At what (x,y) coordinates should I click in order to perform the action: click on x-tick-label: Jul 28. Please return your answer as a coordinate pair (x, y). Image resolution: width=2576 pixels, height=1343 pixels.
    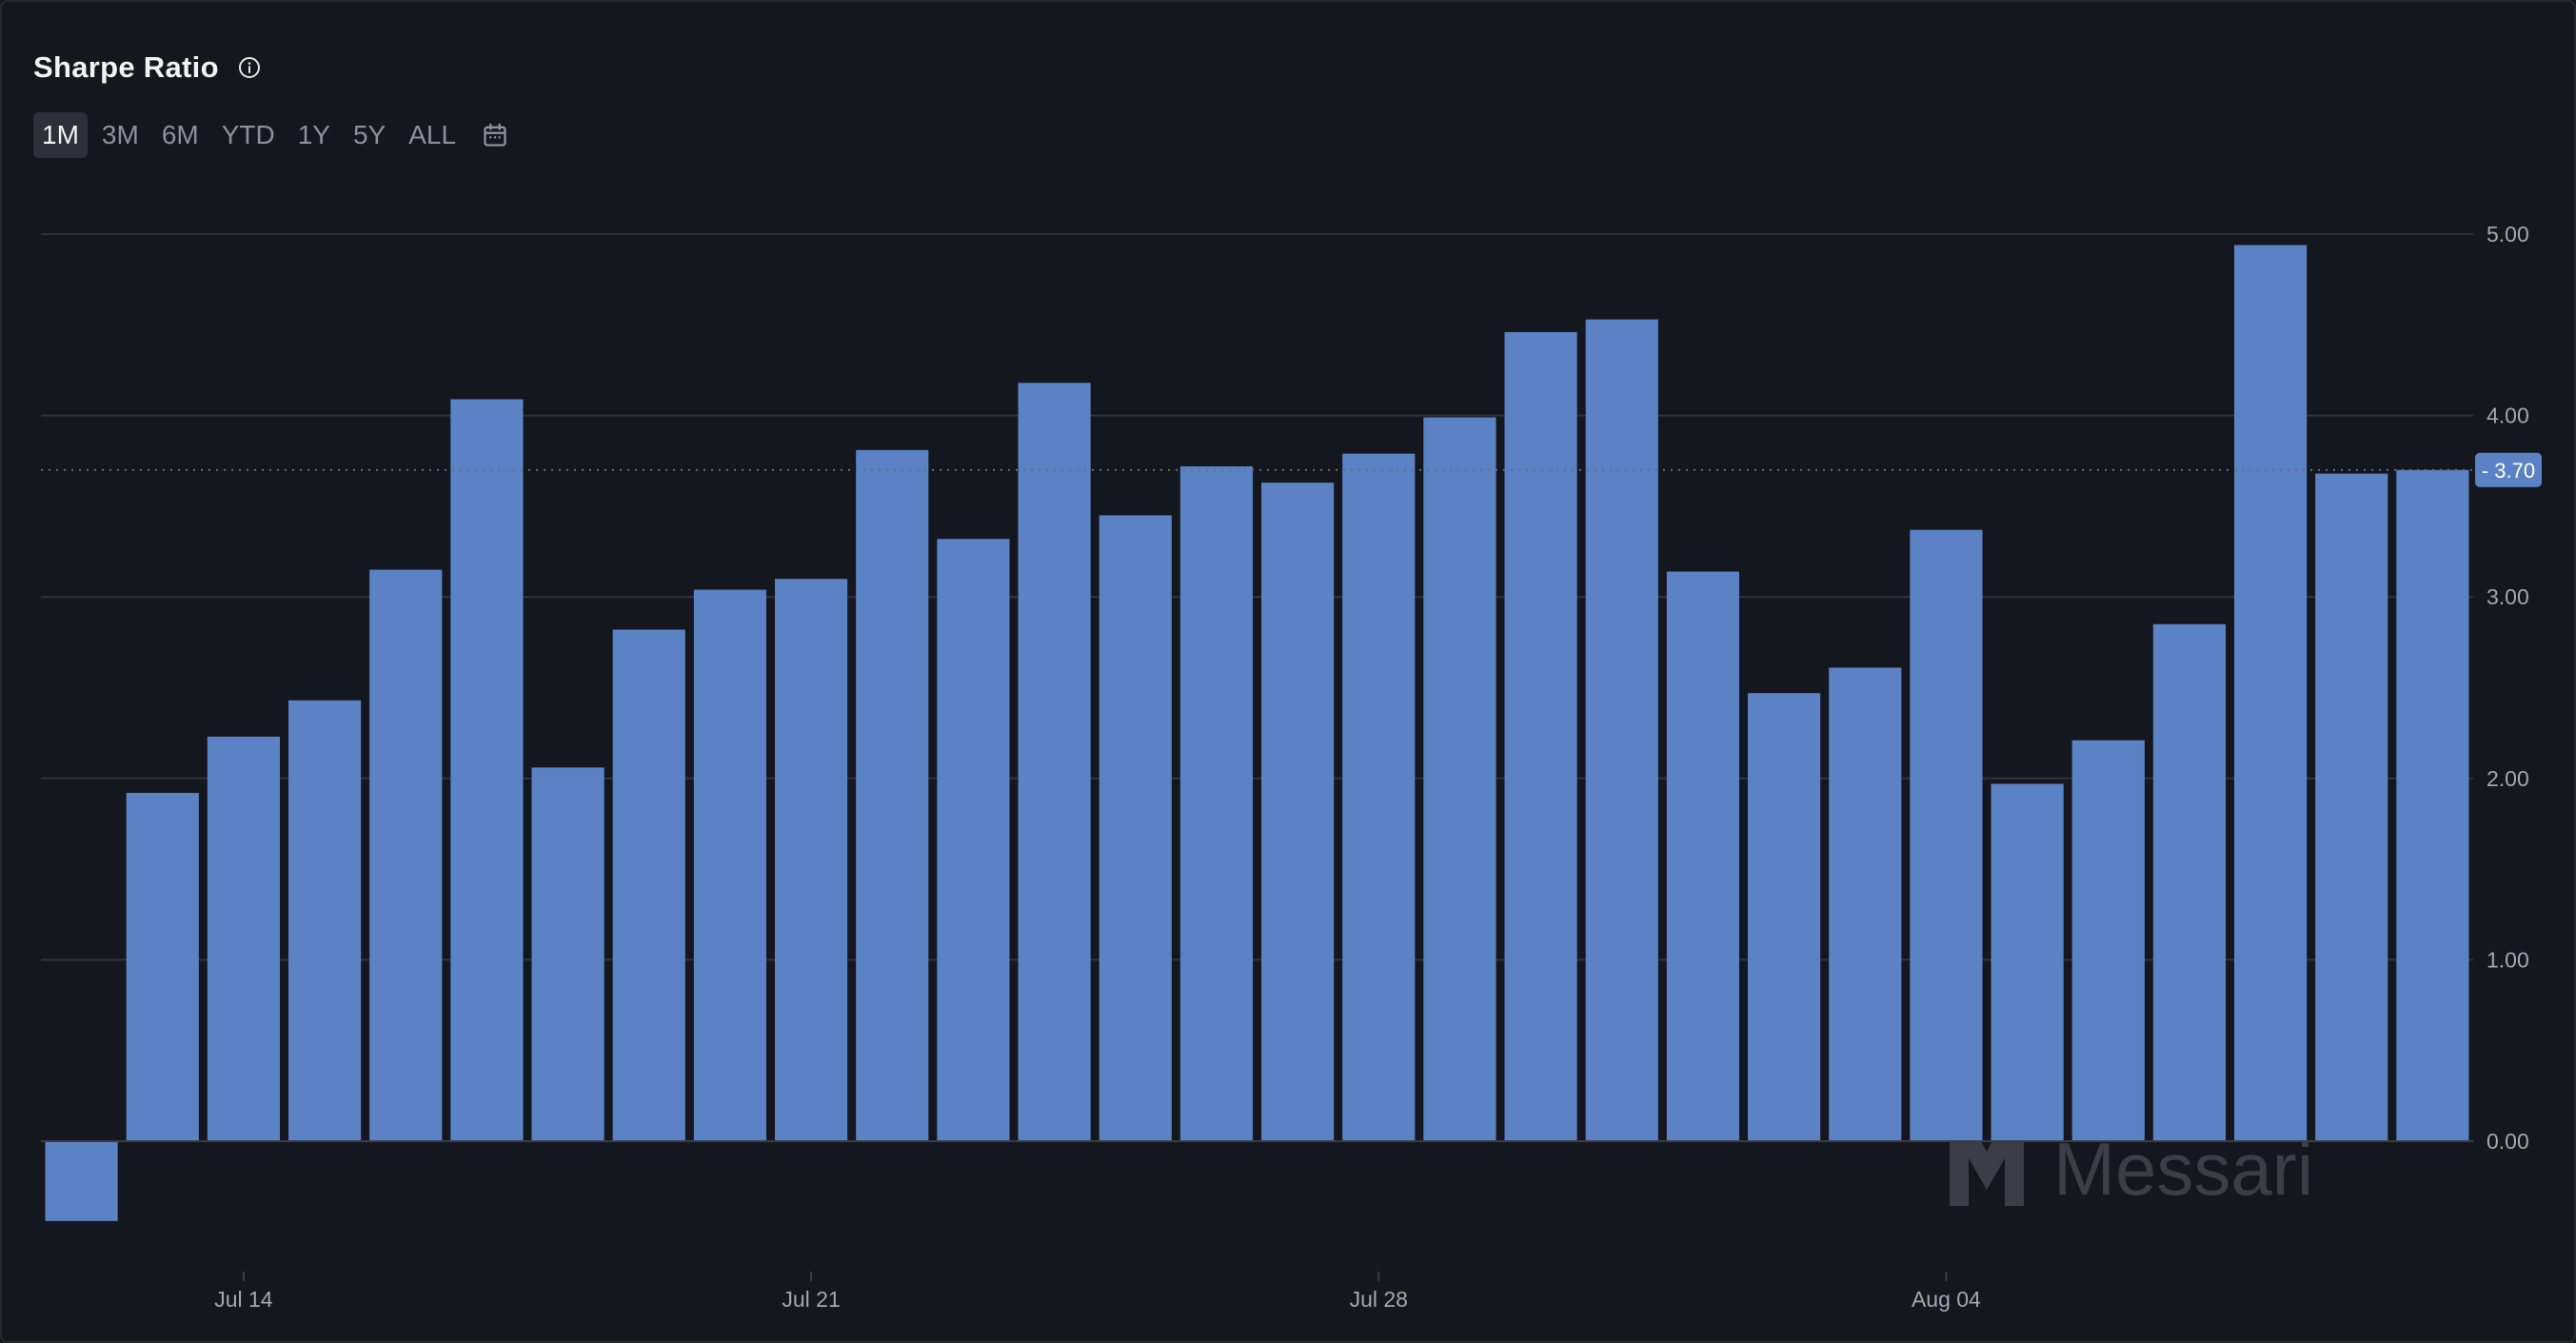
    Looking at the image, I should click on (1379, 1299).